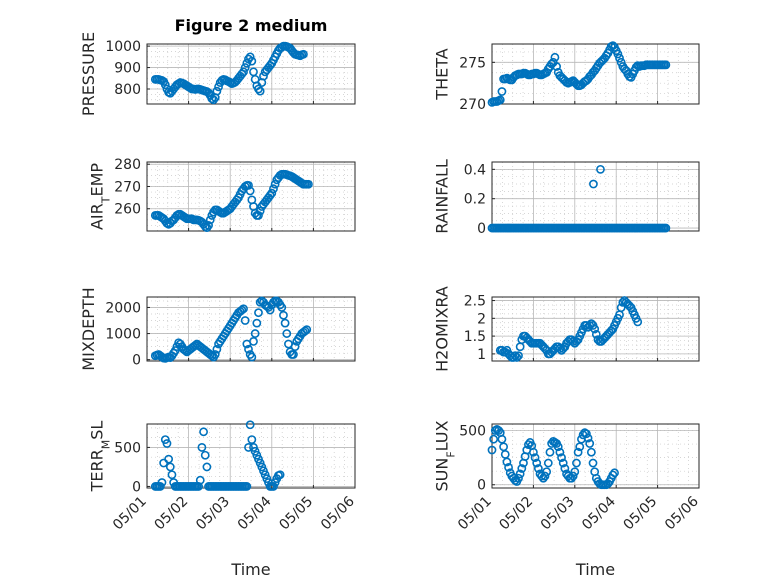 This screenshot has width=778, height=583. Describe the element at coordinates (88, 74) in the screenshot. I see `y-axis-label: PRESSURE` at that location.